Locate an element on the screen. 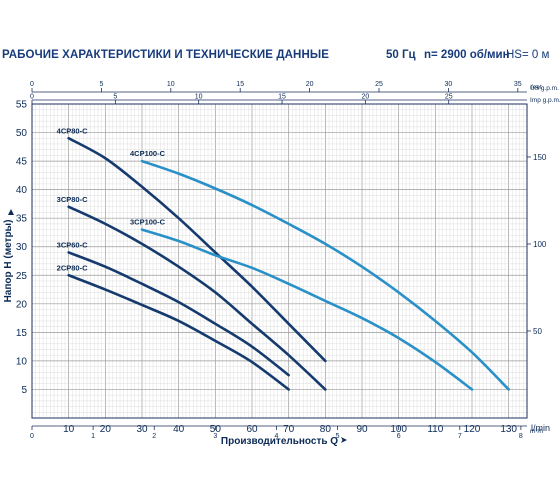  impgpm-tick-label: 25 is located at coordinates (449, 97).